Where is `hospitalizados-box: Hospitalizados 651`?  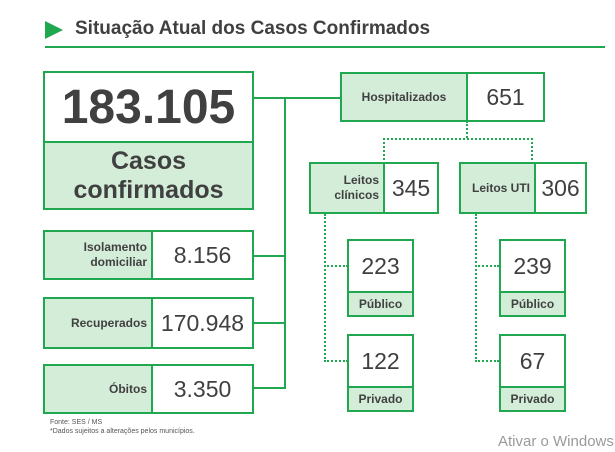
hospitalizados-box: Hospitalizados 651 is located at coordinates (442, 97).